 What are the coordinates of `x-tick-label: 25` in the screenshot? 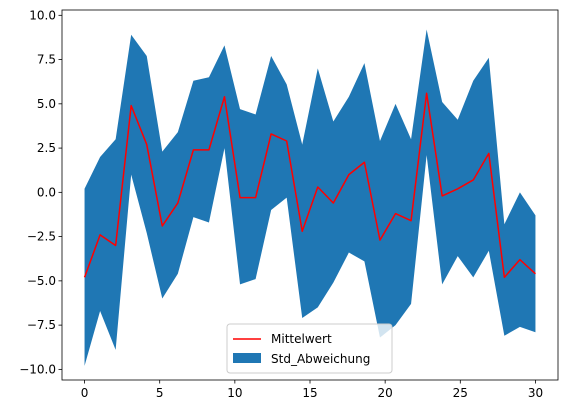 It's located at (460, 393).